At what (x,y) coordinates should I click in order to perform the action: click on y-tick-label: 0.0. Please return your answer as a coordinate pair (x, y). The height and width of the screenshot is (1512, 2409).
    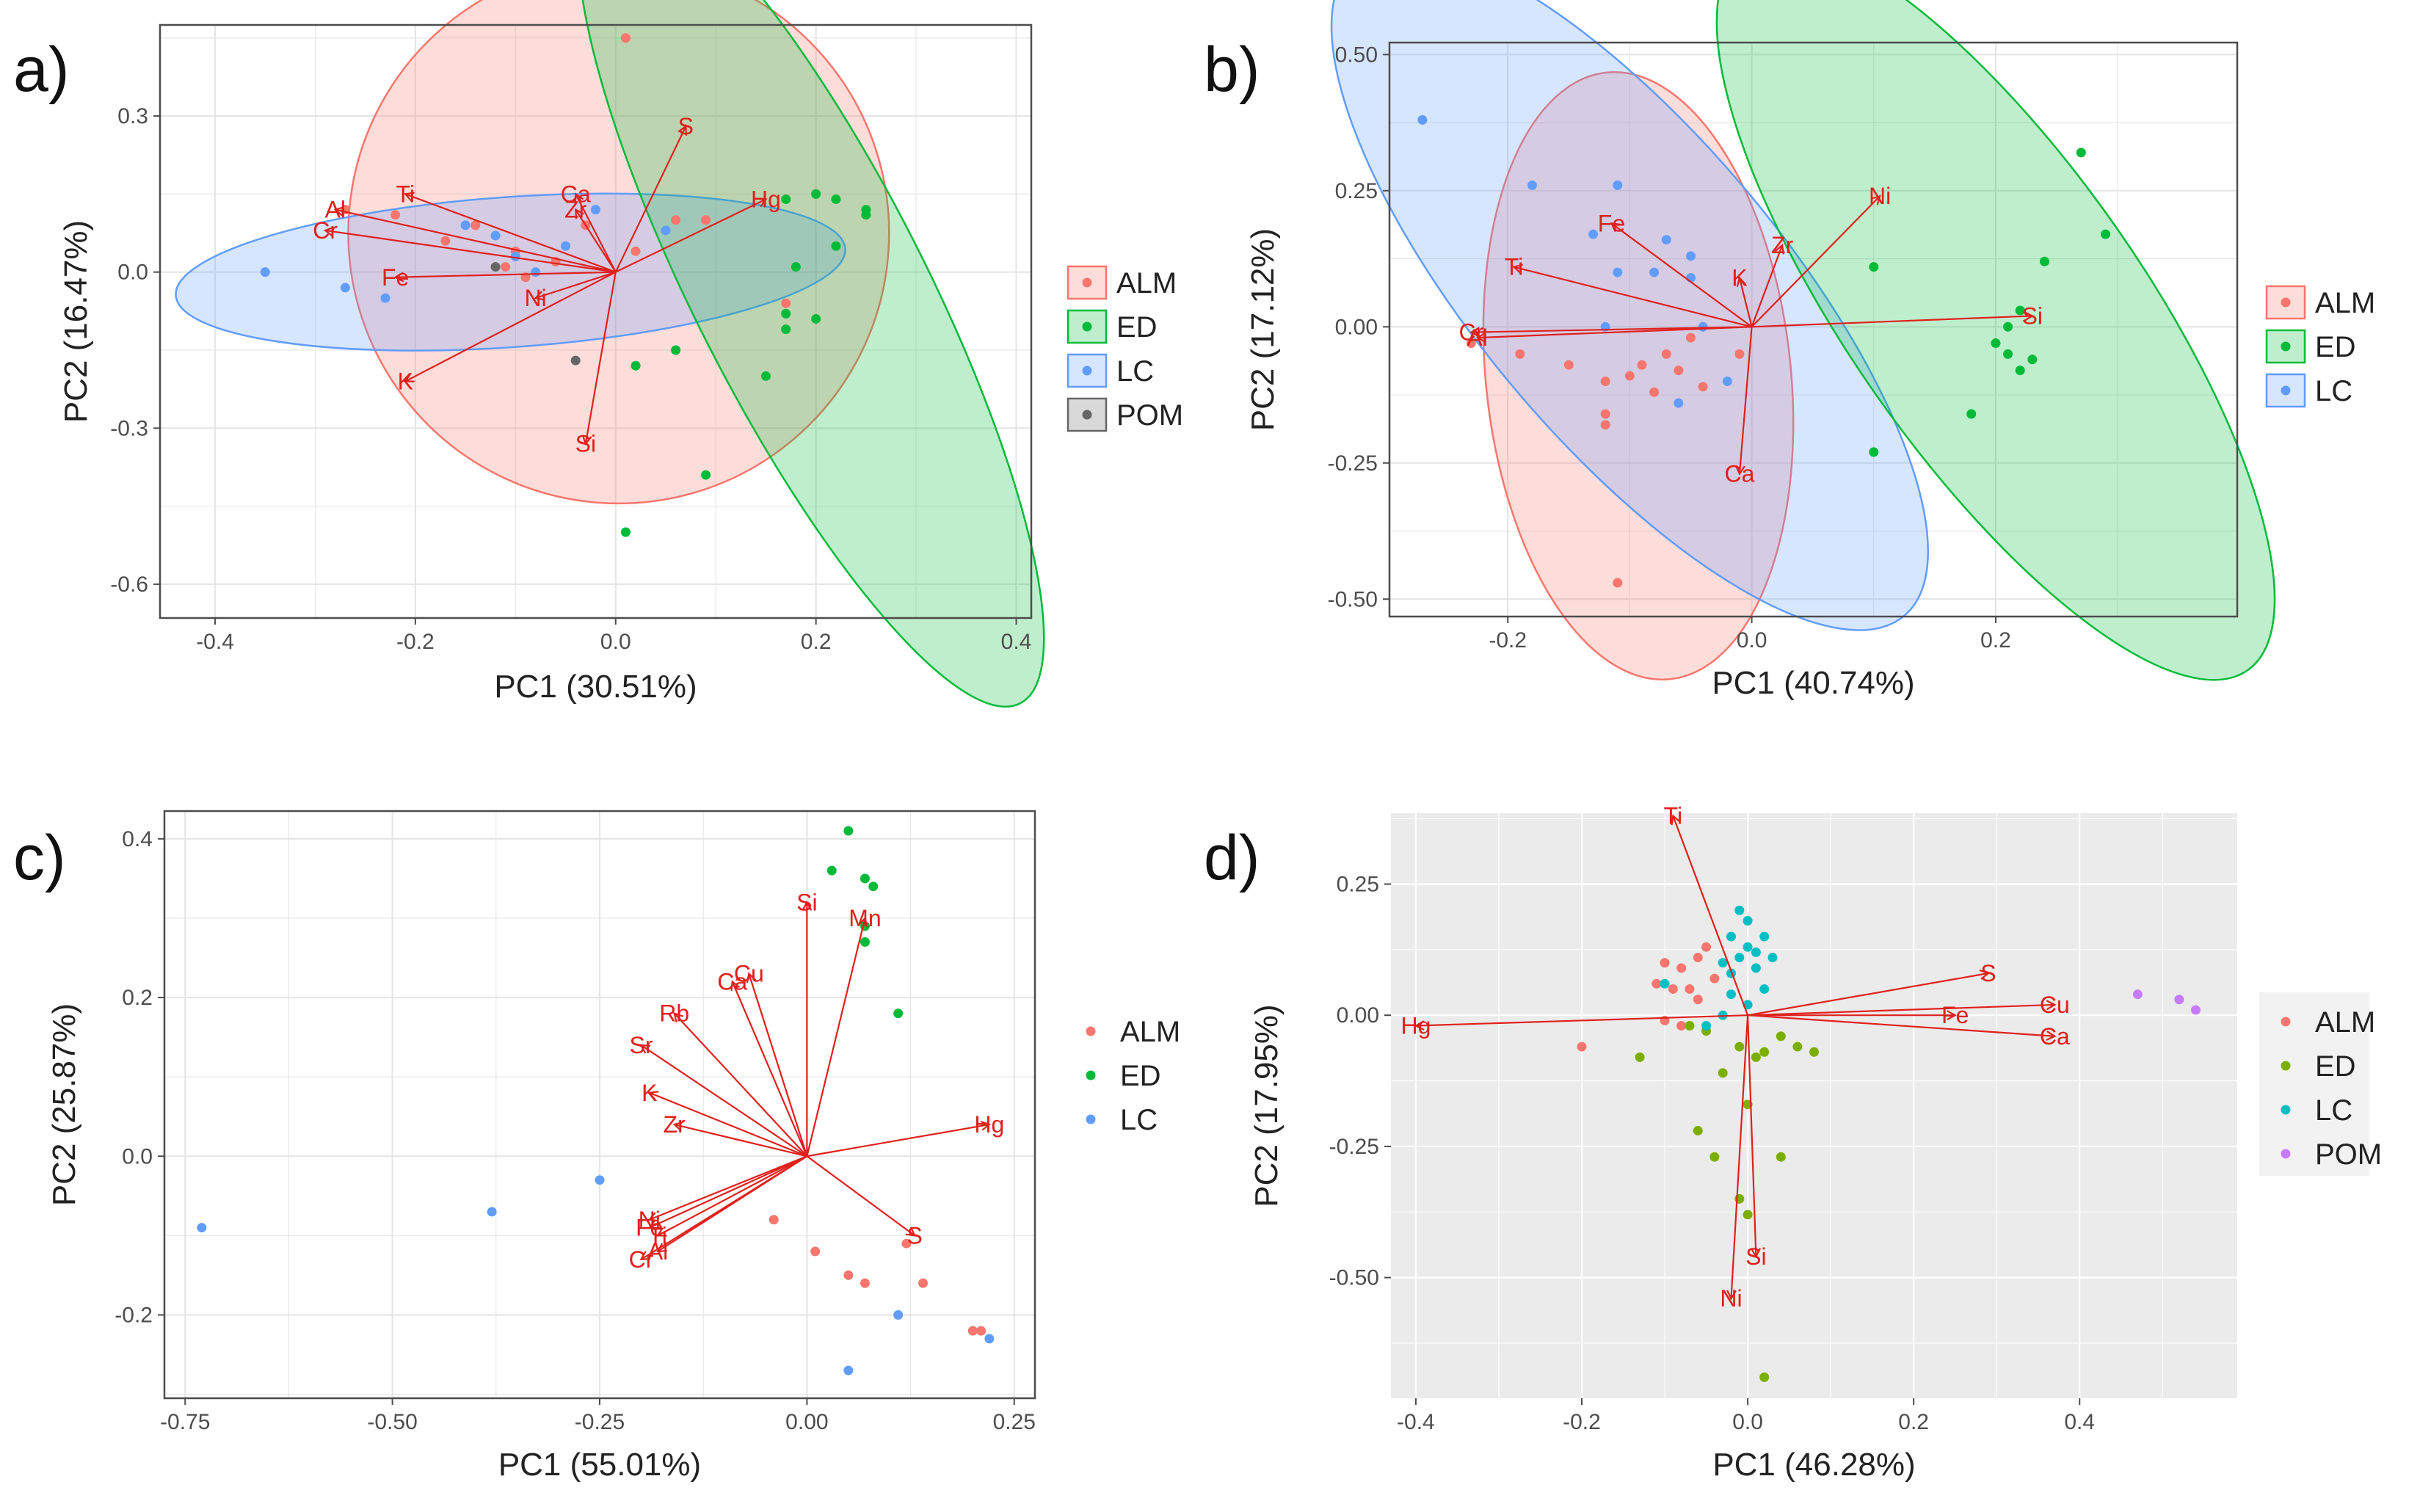
    Looking at the image, I should click on (132, 273).